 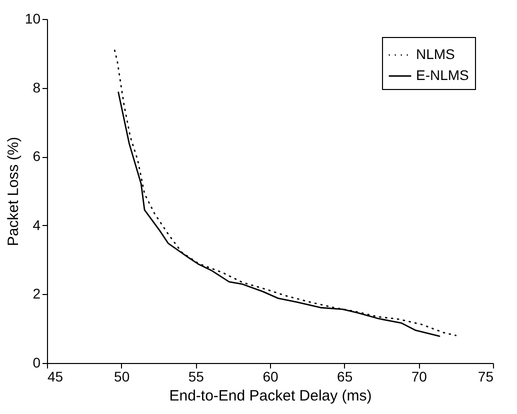 What do you see at coordinates (435, 54) in the screenshot?
I see `legend-label: NLMS` at bounding box center [435, 54].